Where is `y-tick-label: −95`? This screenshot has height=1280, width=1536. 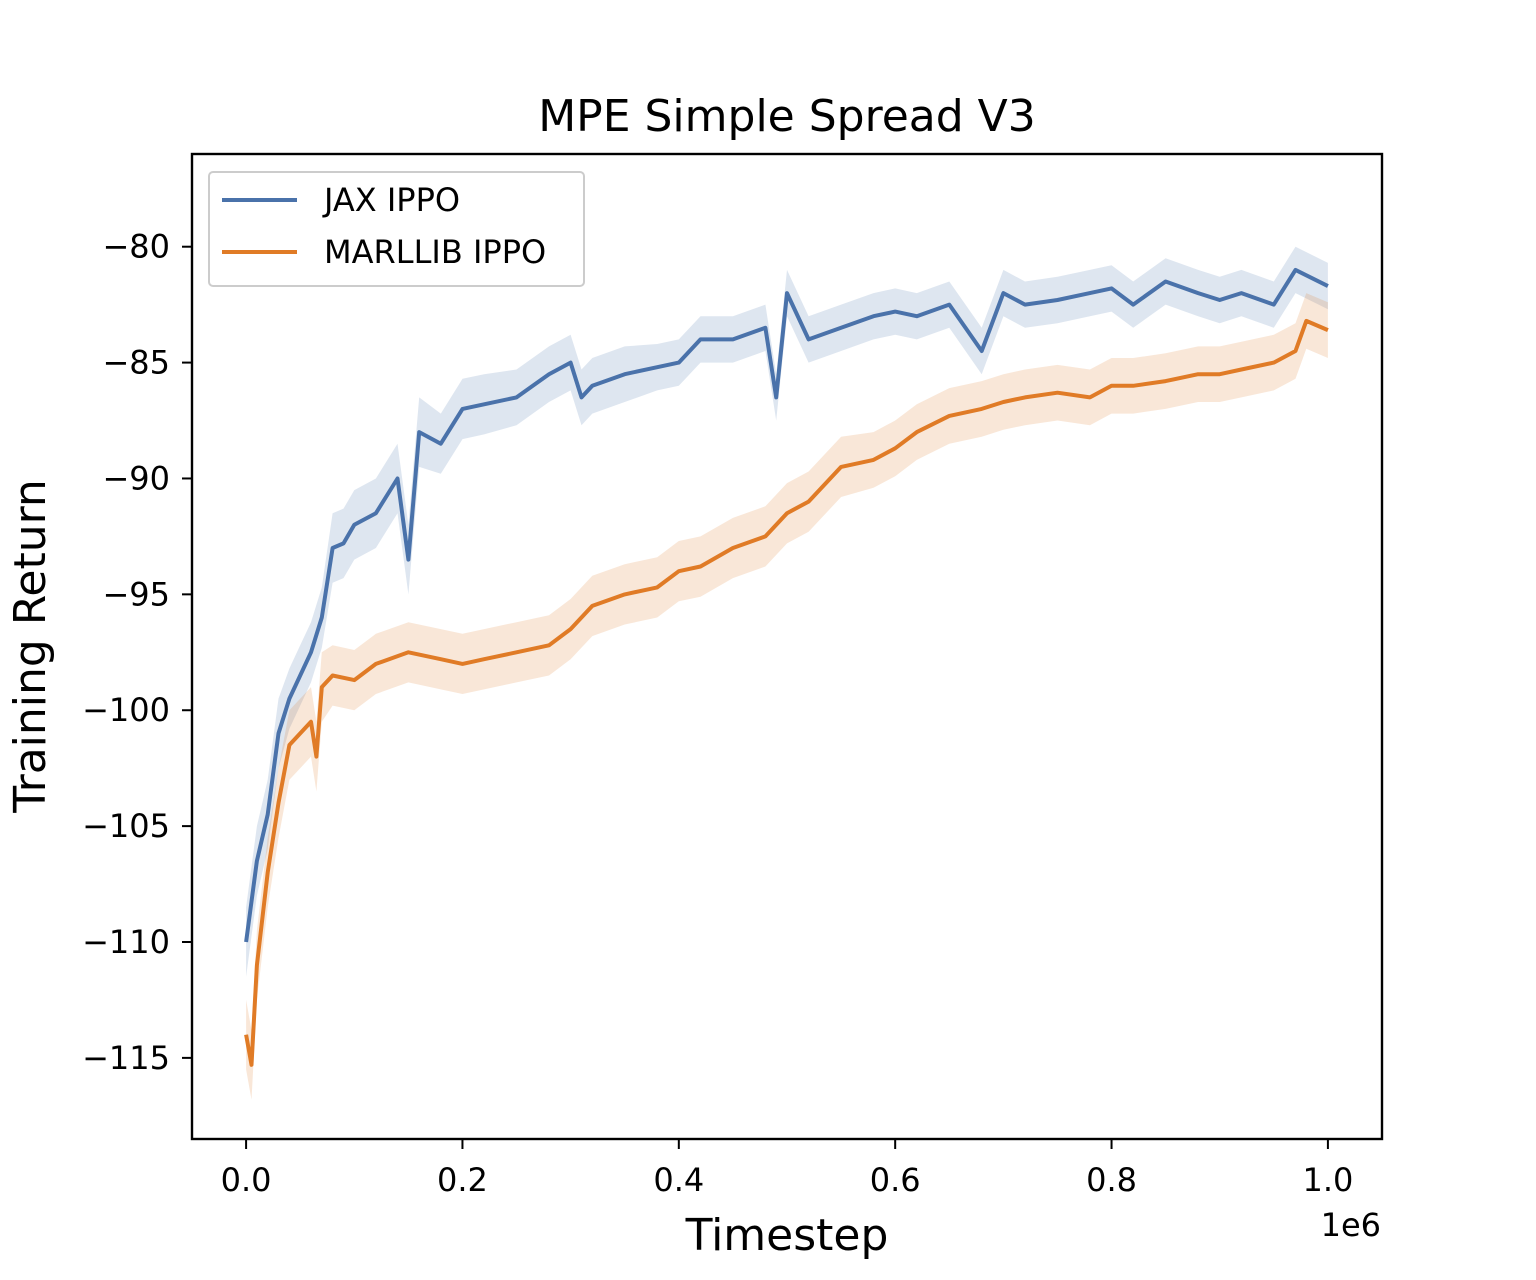
y-tick-label: −95 is located at coordinates (136, 594).